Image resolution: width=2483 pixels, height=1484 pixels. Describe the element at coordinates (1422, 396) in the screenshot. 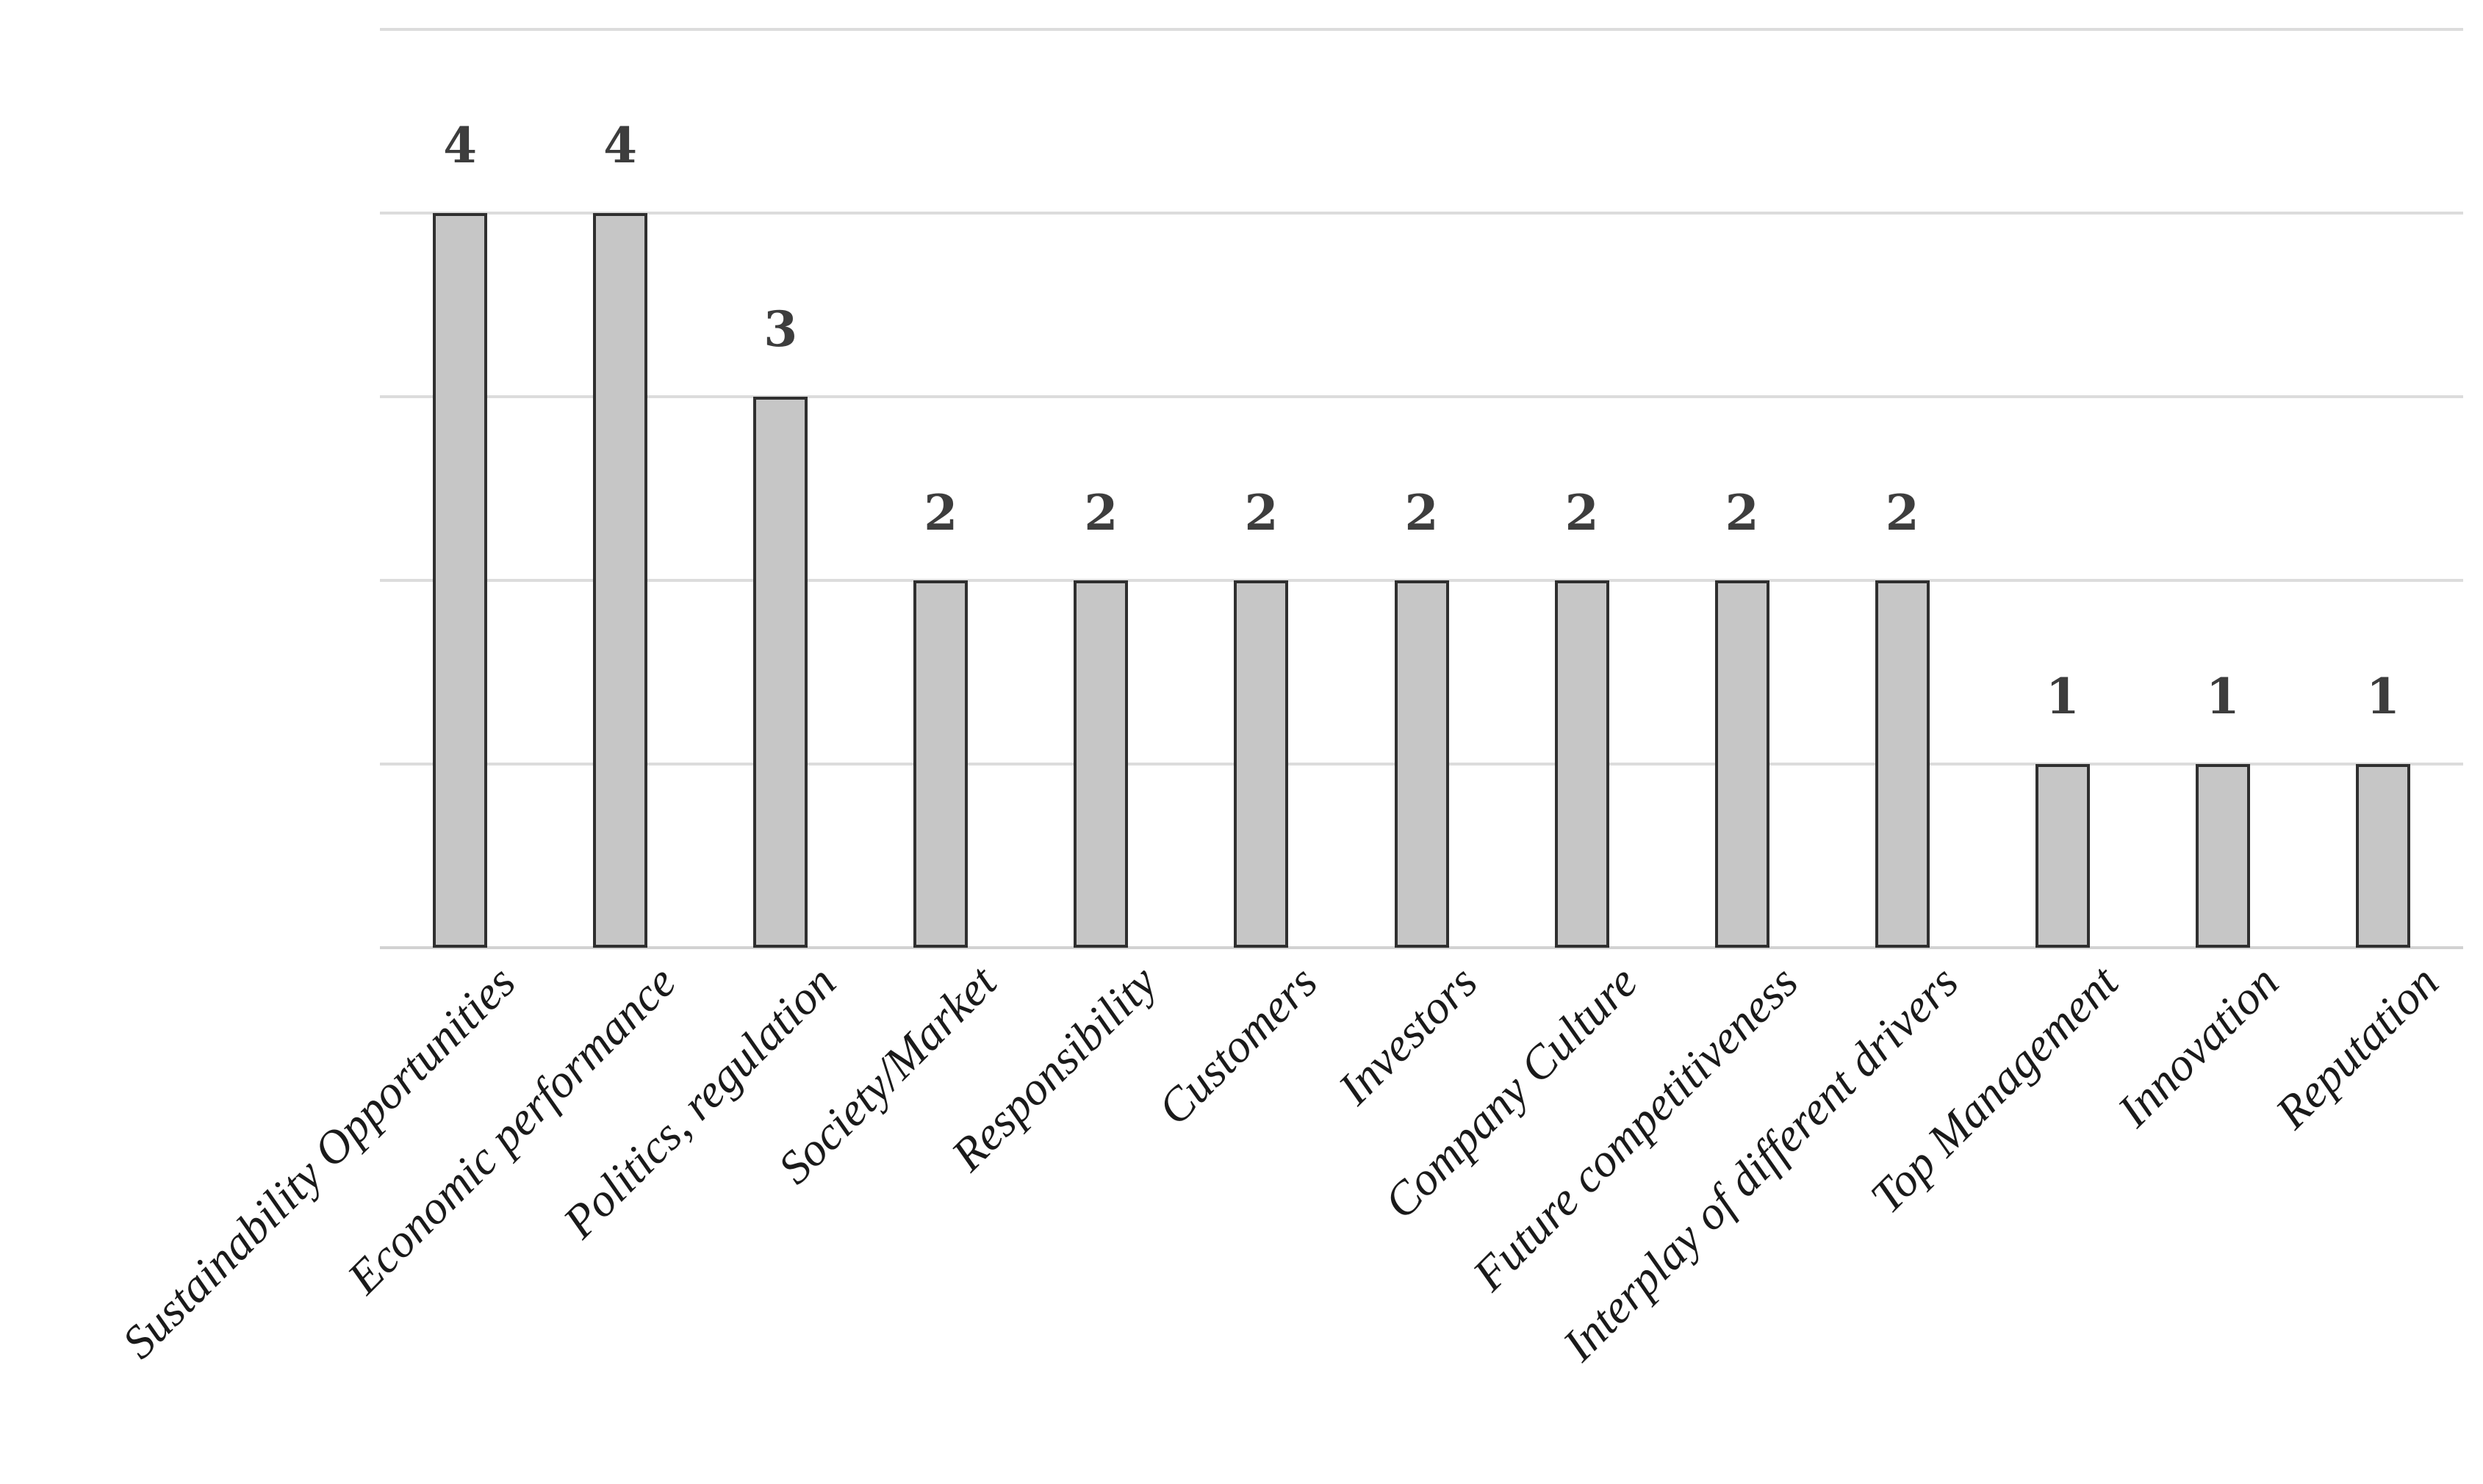

I see `gridline-y3` at that location.